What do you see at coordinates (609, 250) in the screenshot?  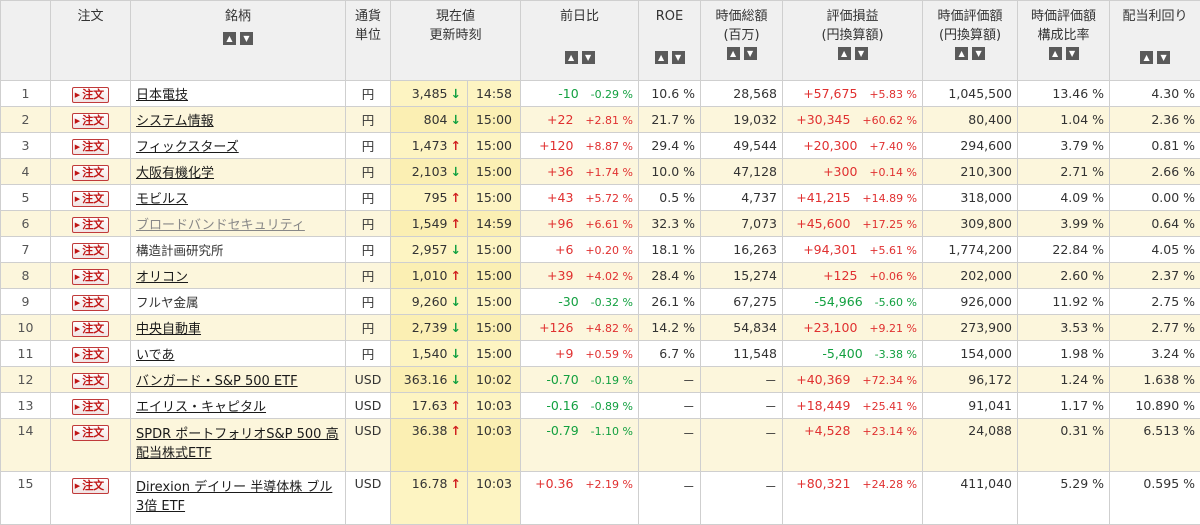 I see `day-change-percent: +0.20 %` at bounding box center [609, 250].